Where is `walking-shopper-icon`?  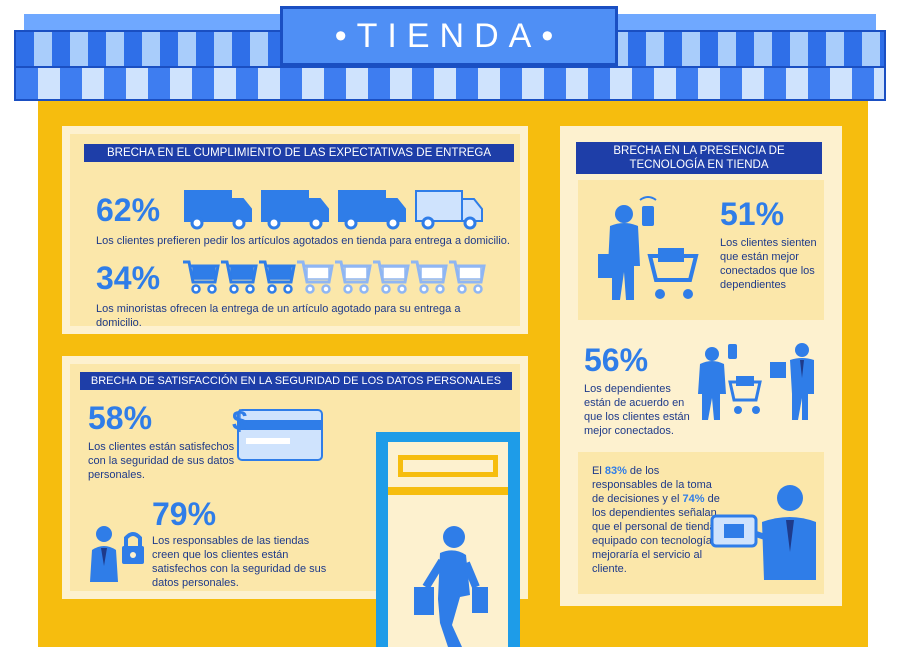
walking-shopper-icon is located at coordinates (451, 586).